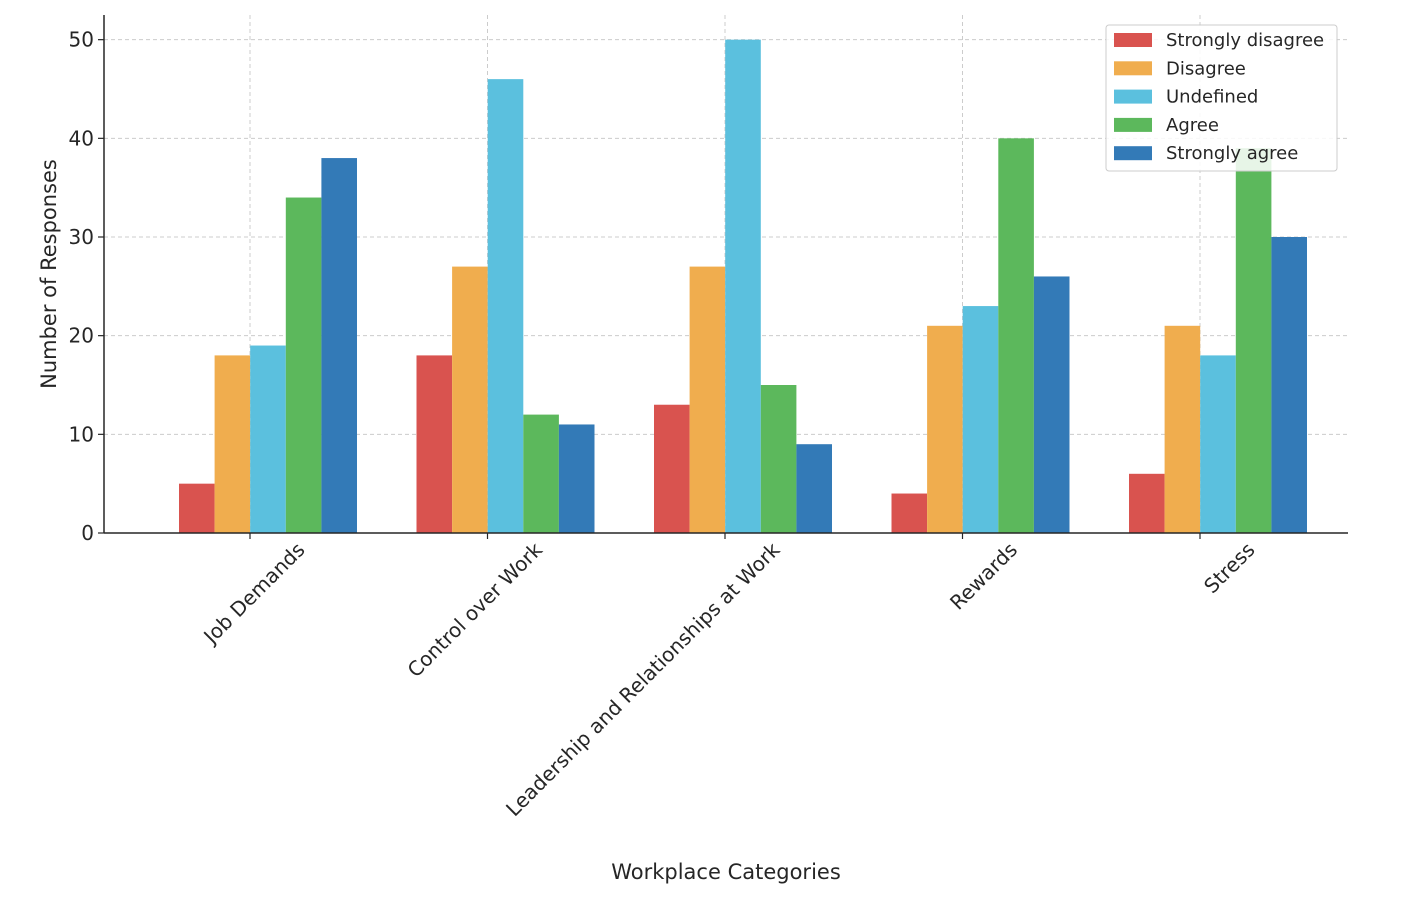 The width and height of the screenshot is (1409, 903). What do you see at coordinates (81, 336) in the screenshot?
I see `y-tick-label: 20` at bounding box center [81, 336].